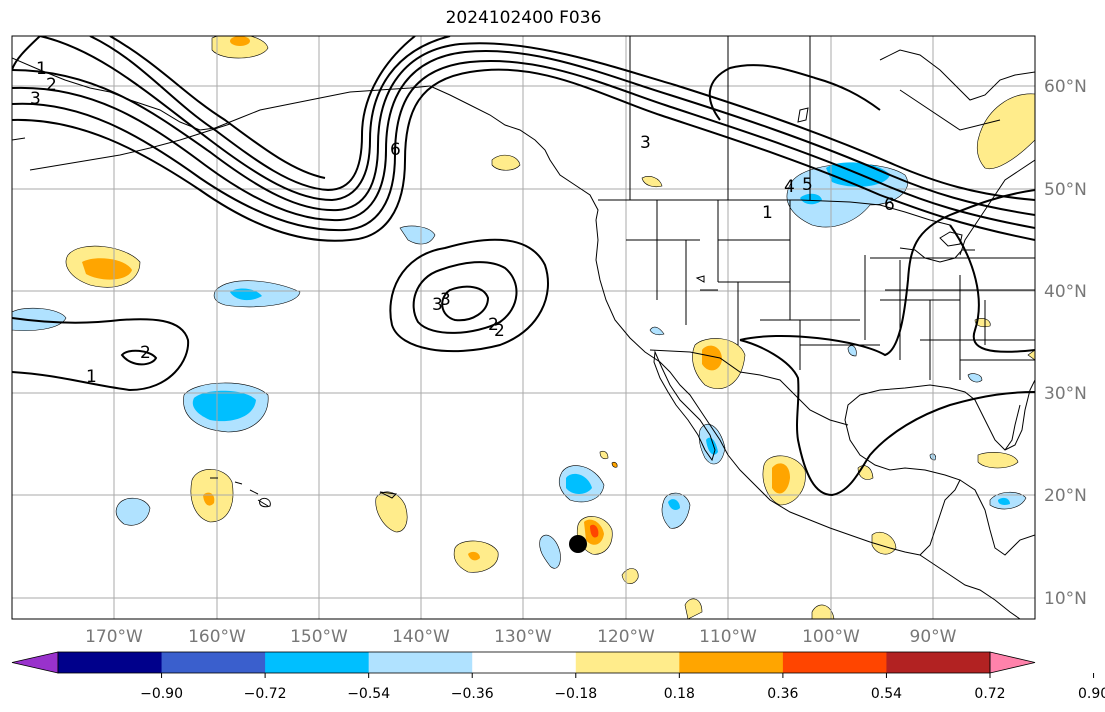 The height and width of the screenshot is (712, 1105). Describe the element at coordinates (789, 187) in the screenshot. I see `contour-label: 4` at that location.